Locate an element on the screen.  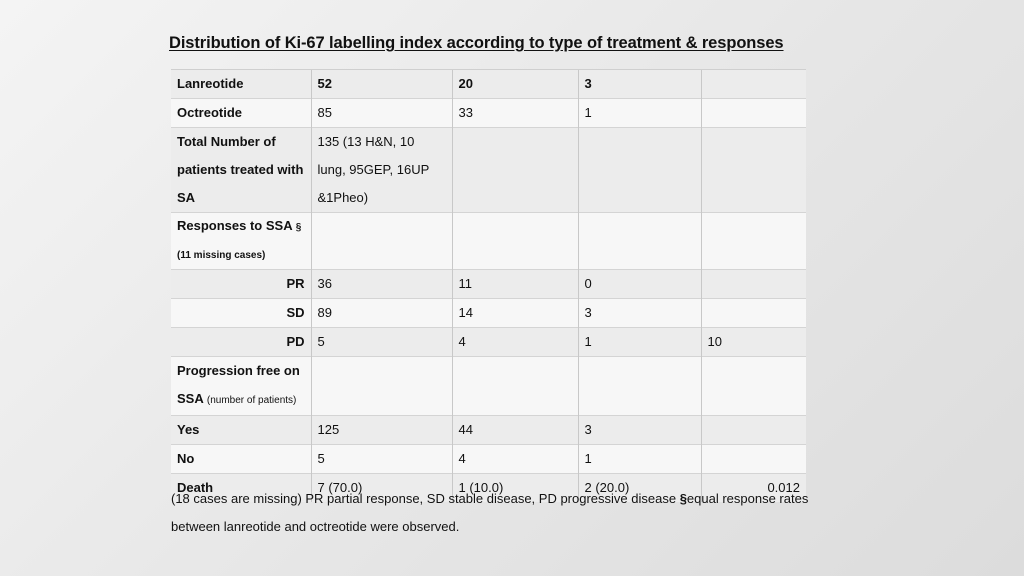
table-cell: 11 is located at coordinates (514, 284).